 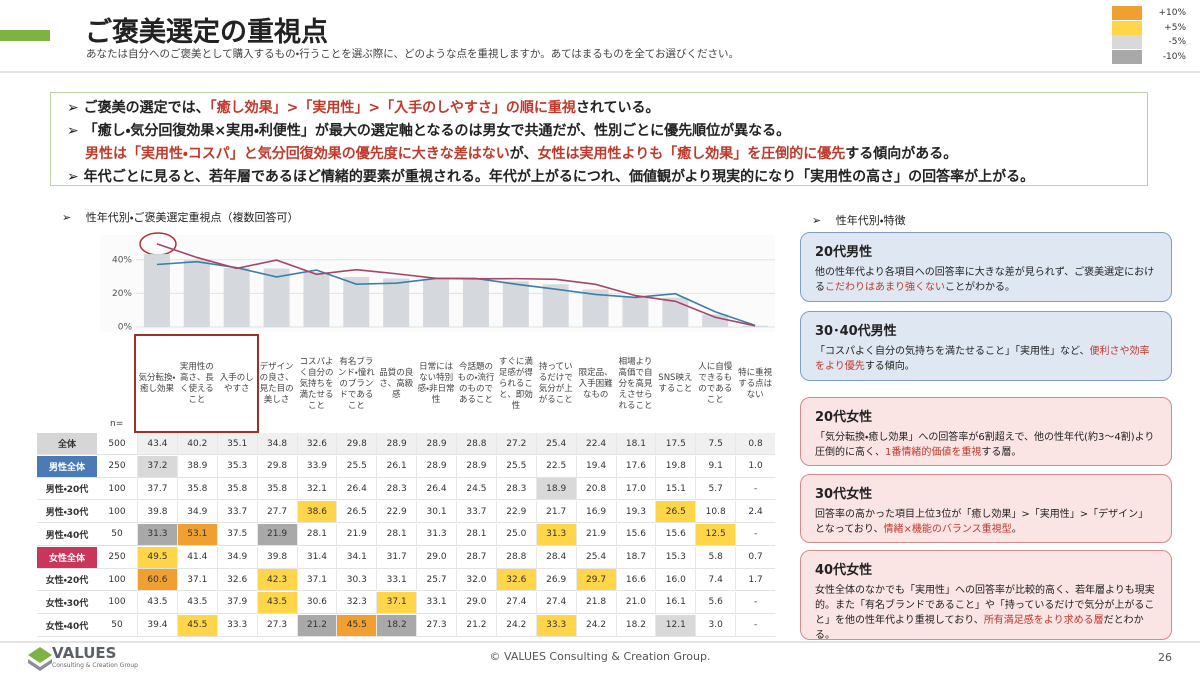 What do you see at coordinates (635, 580) in the screenshot?
I see `table-cell: 16.6` at bounding box center [635, 580].